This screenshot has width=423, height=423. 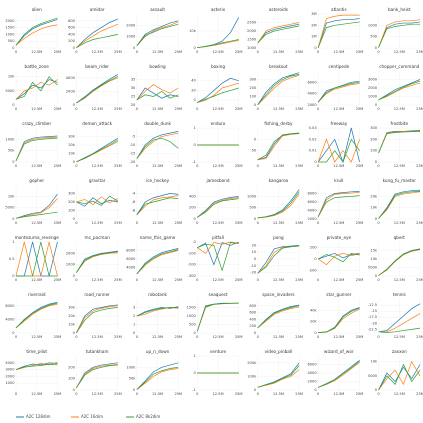 What do you see at coordinates (97, 9) in the screenshot?
I see `chart-title: amidar` at bounding box center [97, 9].